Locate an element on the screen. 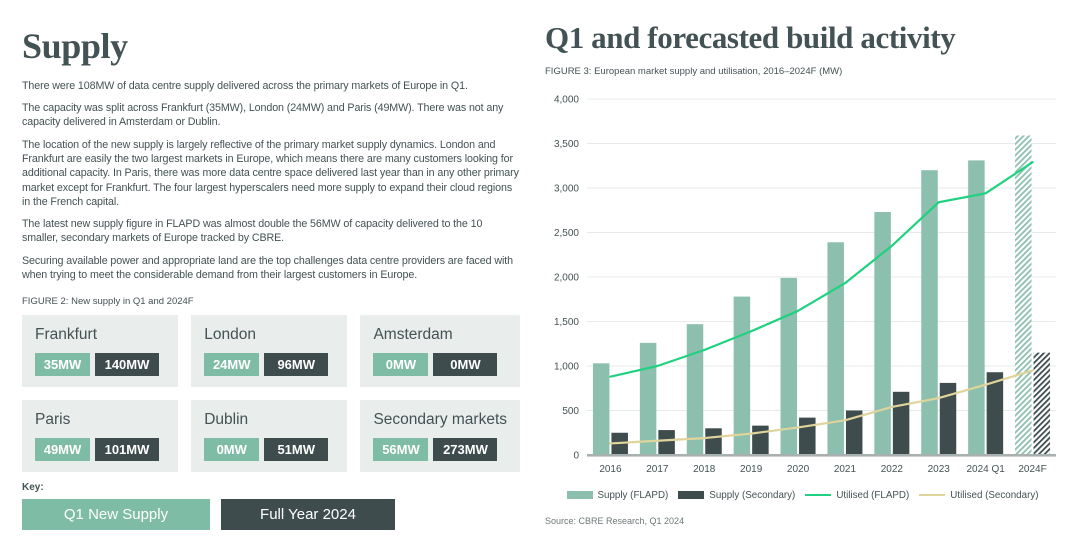  market-name: Secondary markets is located at coordinates (440, 420).